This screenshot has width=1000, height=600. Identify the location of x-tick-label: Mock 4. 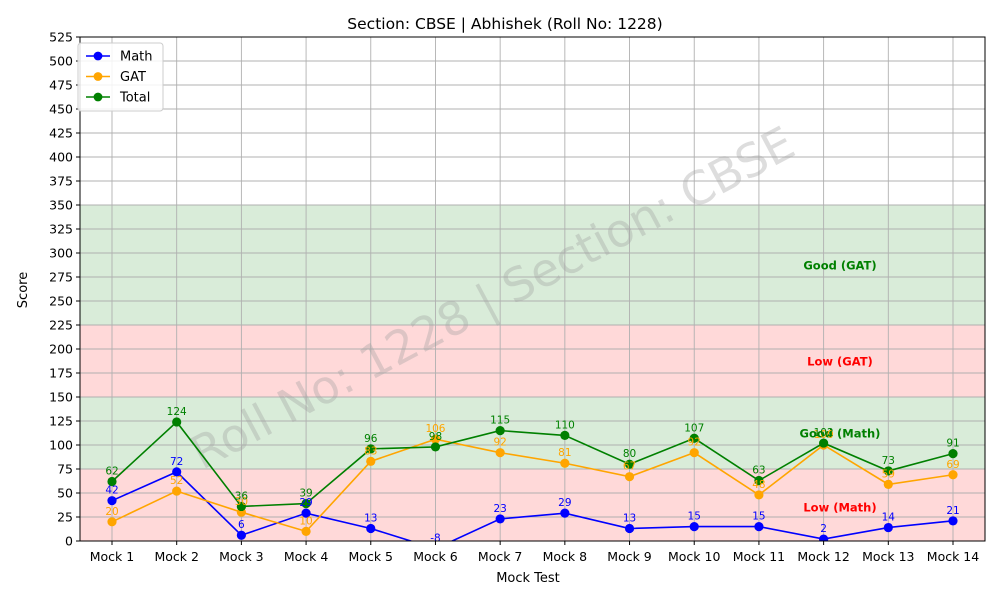
(306, 556).